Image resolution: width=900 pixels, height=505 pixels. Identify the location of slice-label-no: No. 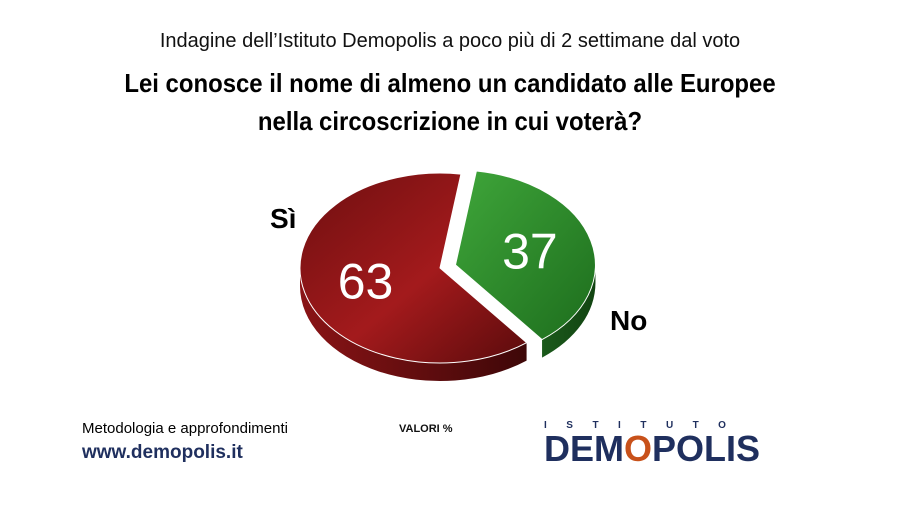
(628, 320).